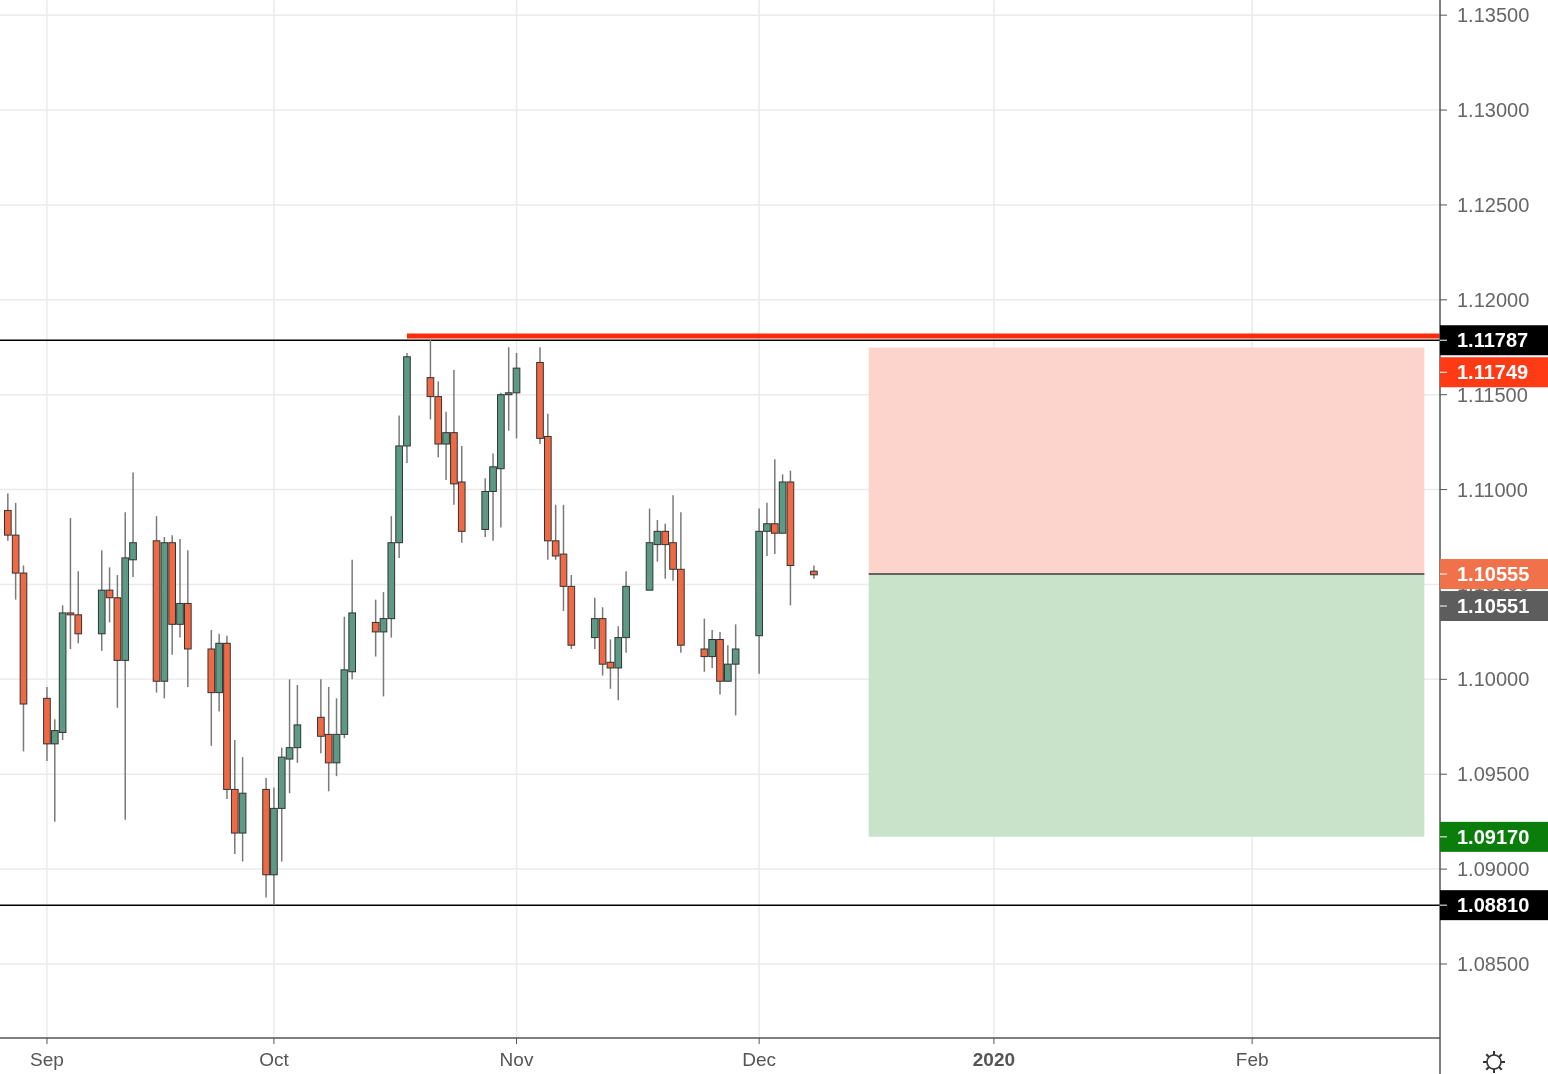  I want to click on y-tick-label: 1.13500, so click(1493, 15).